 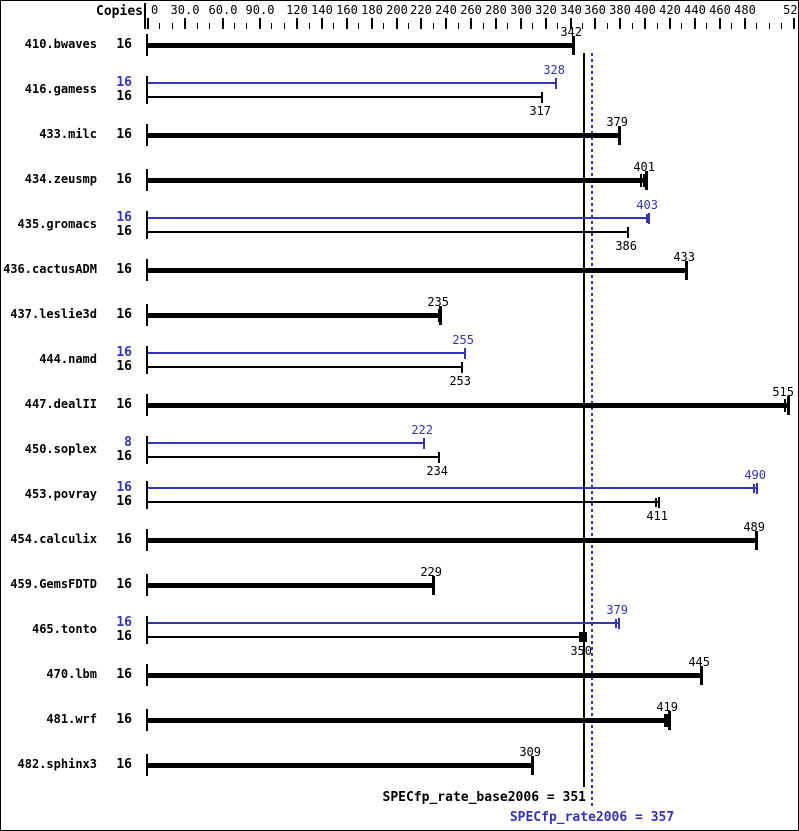 What do you see at coordinates (50, 269) in the screenshot?
I see `benchmark-label: 436.cactusADM` at bounding box center [50, 269].